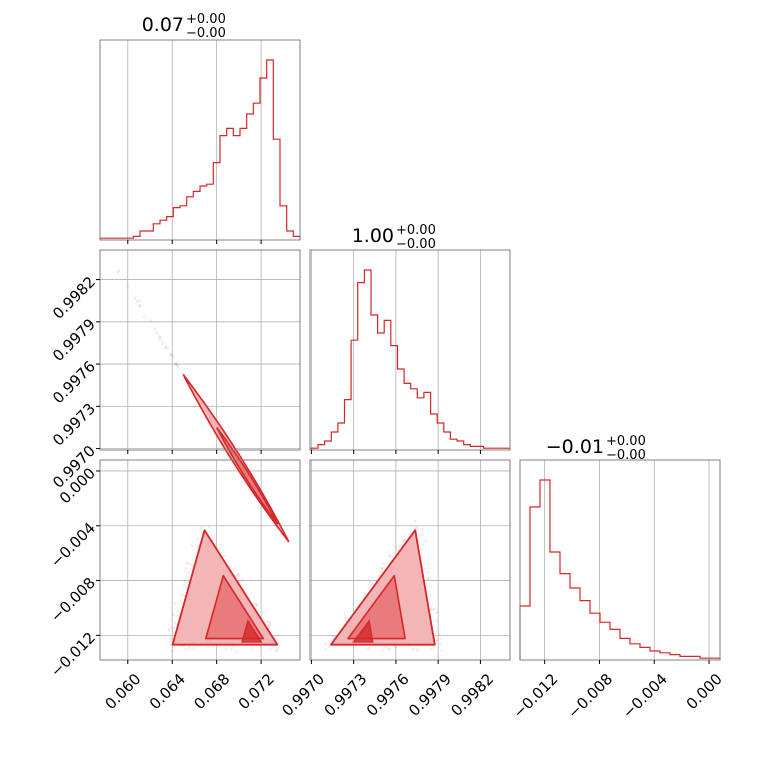 The image size is (760, 765). I want to click on x-tick-label-0-2: 0.068, so click(211, 691).